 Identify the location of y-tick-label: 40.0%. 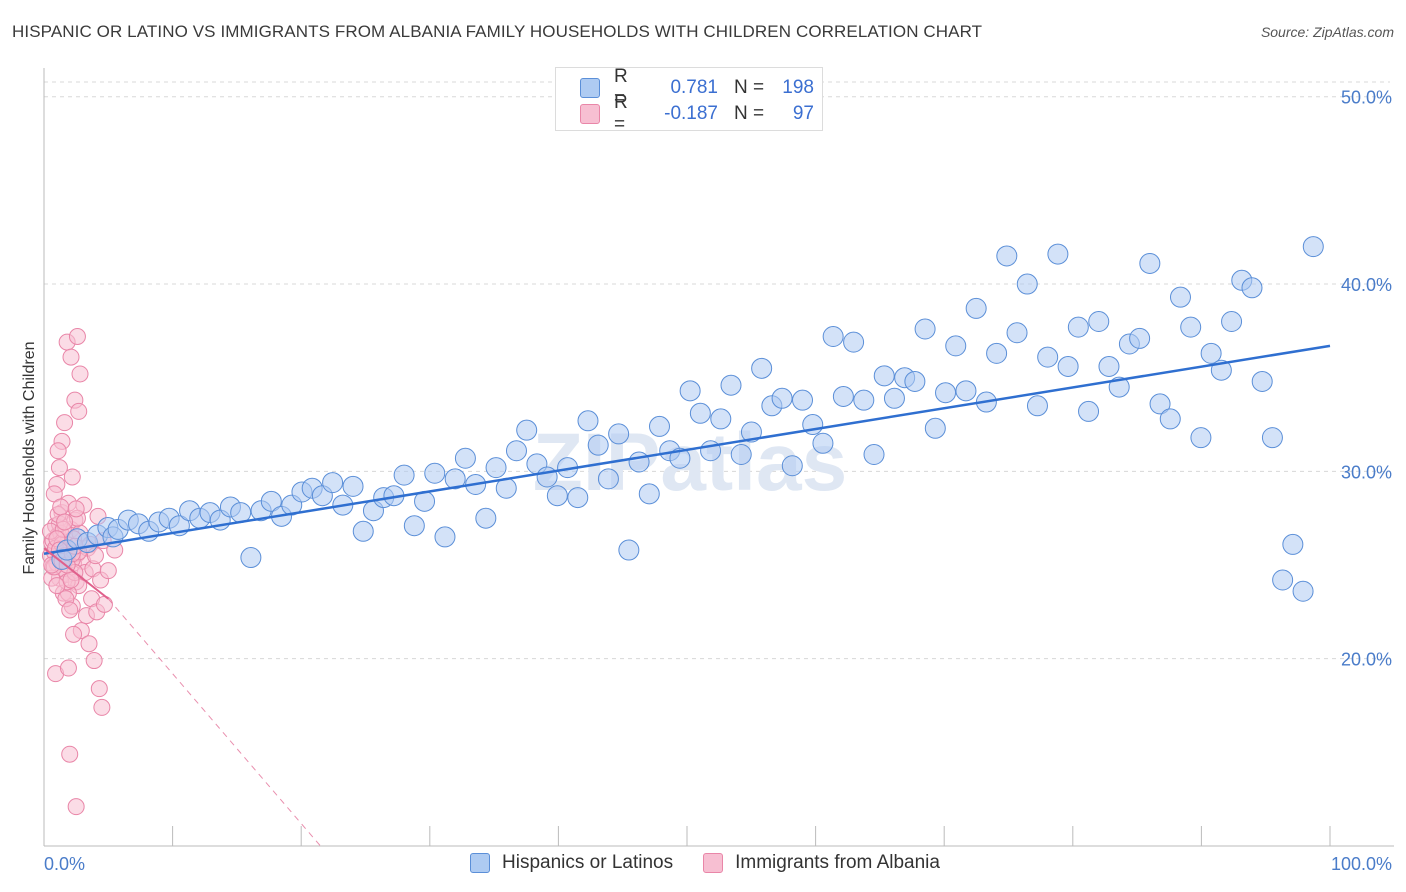
(1366, 285).